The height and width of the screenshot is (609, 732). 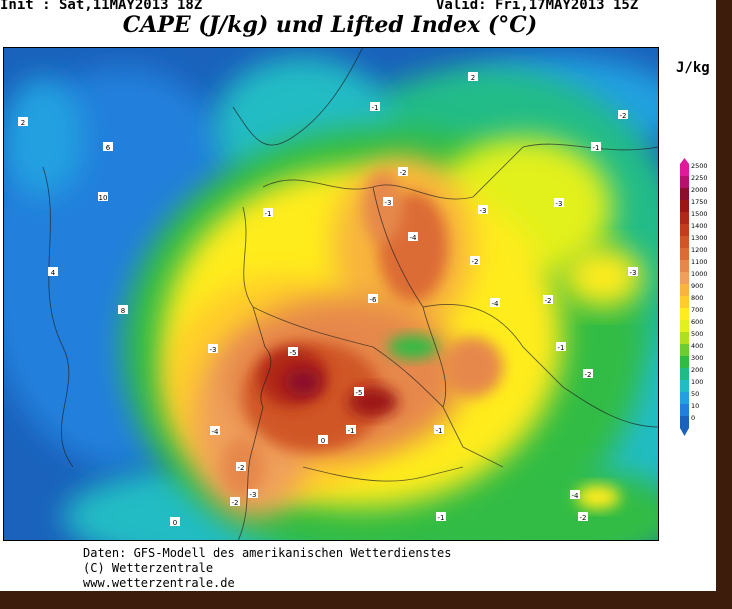 I want to click on legend-label: 400, so click(x=697, y=346).